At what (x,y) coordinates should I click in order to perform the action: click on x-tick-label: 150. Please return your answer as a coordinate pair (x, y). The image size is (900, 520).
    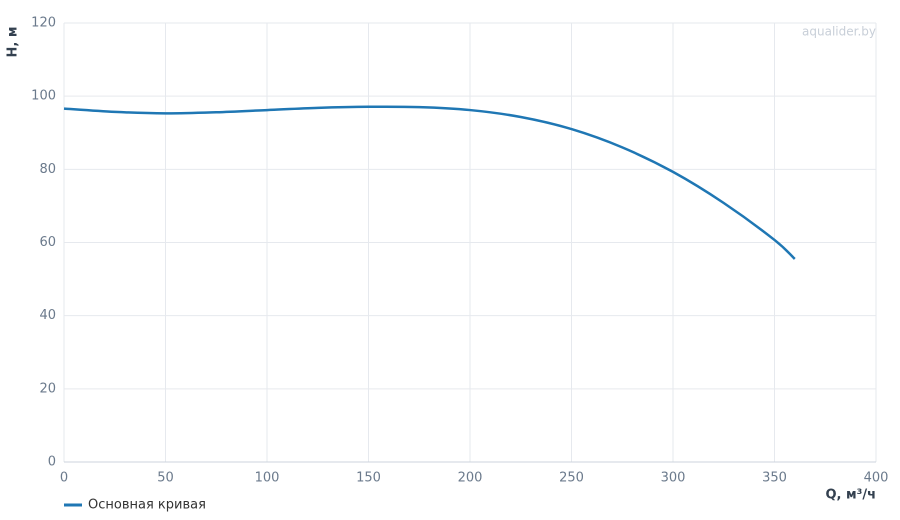
    Looking at the image, I should click on (368, 478).